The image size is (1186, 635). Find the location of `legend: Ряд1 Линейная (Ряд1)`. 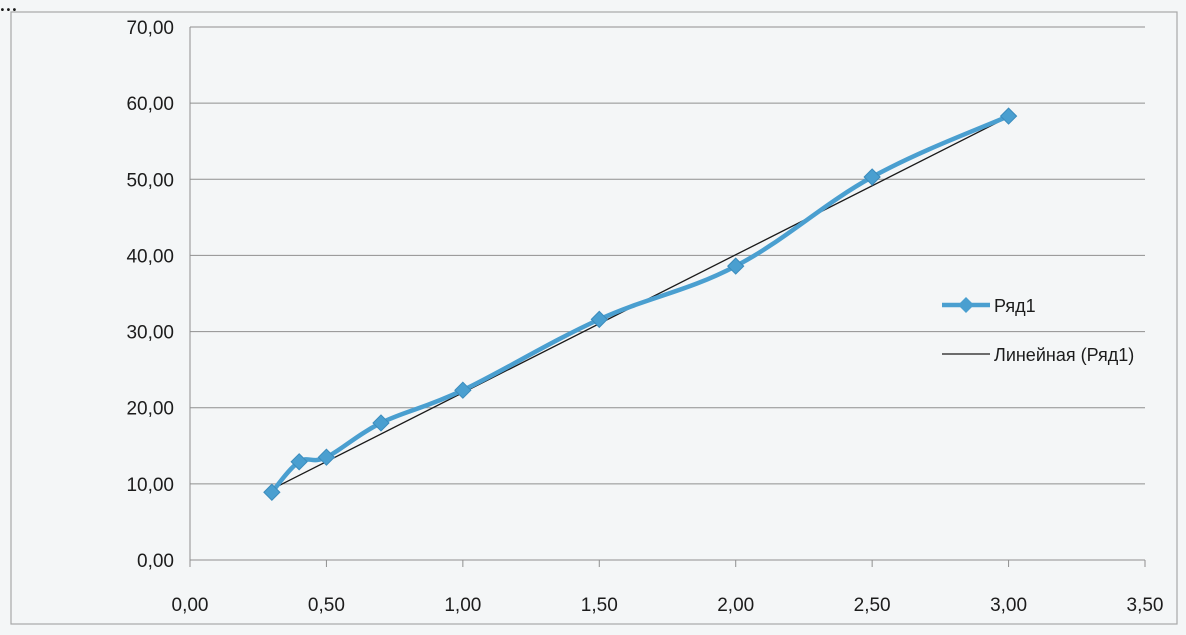

legend: Ряд1 Линейная (Ряд1) is located at coordinates (1038, 330).